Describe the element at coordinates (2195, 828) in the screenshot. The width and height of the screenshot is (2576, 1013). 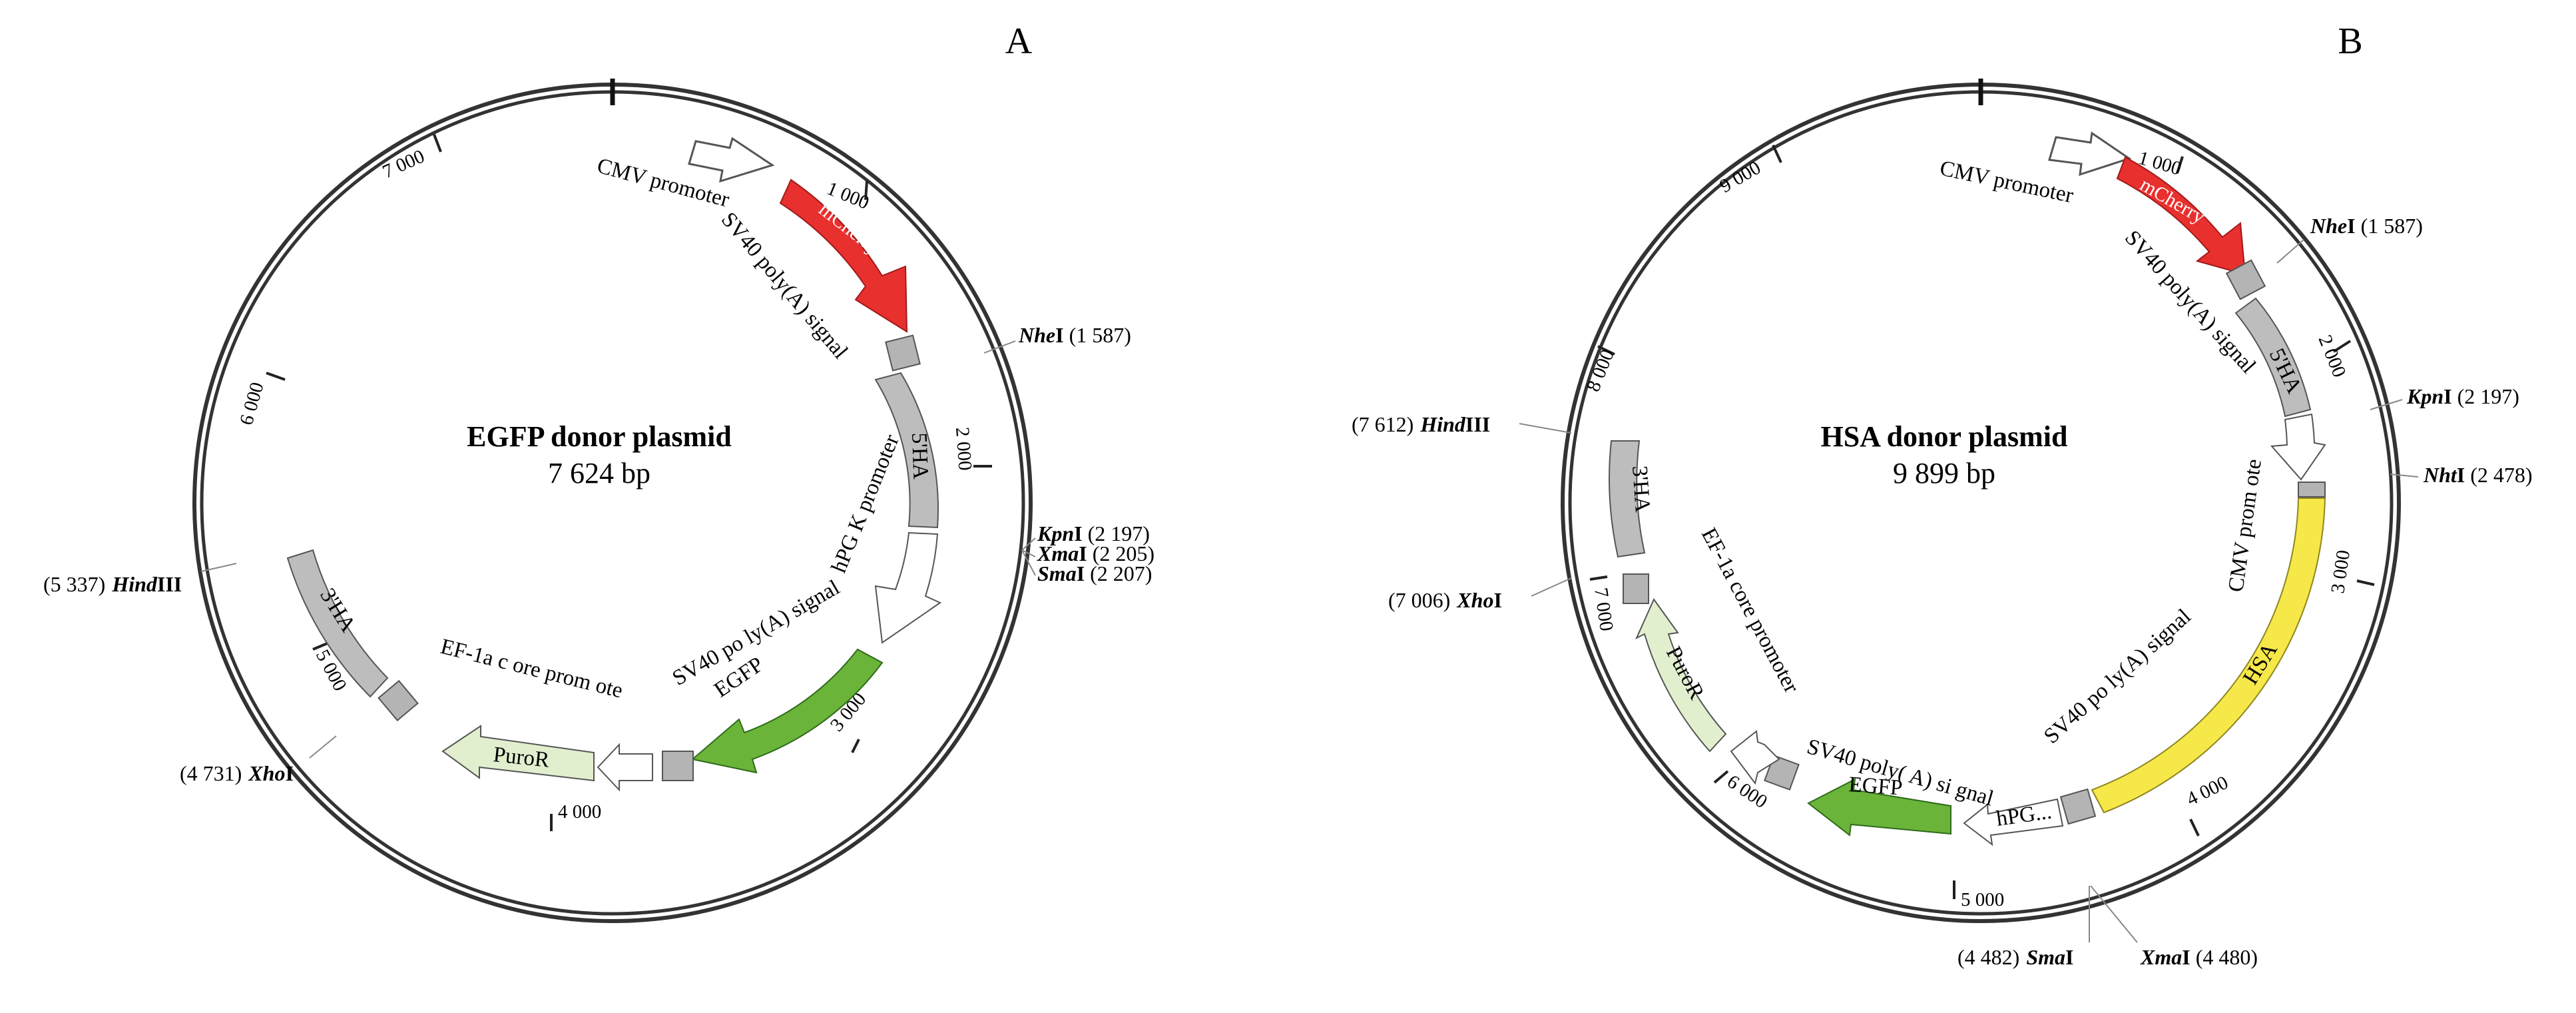
I see `tick-b-4000-mark` at that location.